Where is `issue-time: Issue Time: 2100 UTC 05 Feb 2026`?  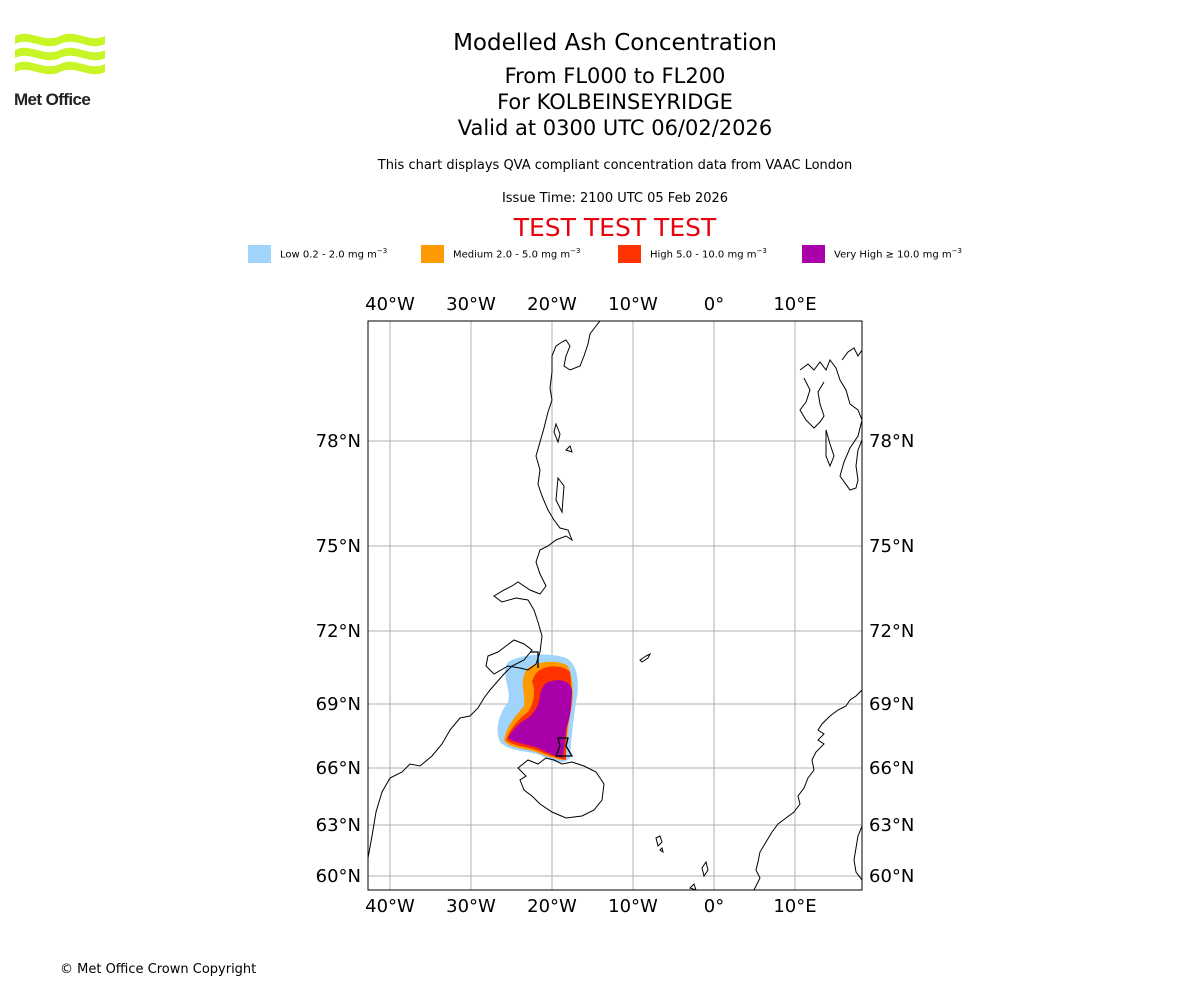
issue-time: Issue Time: 2100 UTC 05 Feb 2026 is located at coordinates (615, 198).